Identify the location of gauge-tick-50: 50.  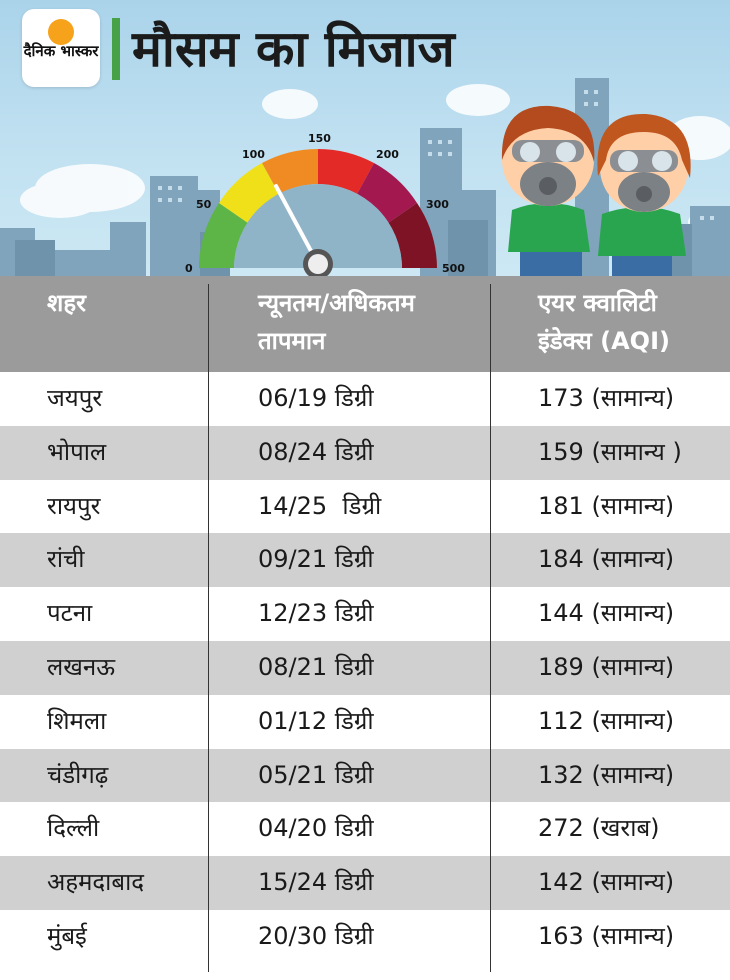
(204, 204).